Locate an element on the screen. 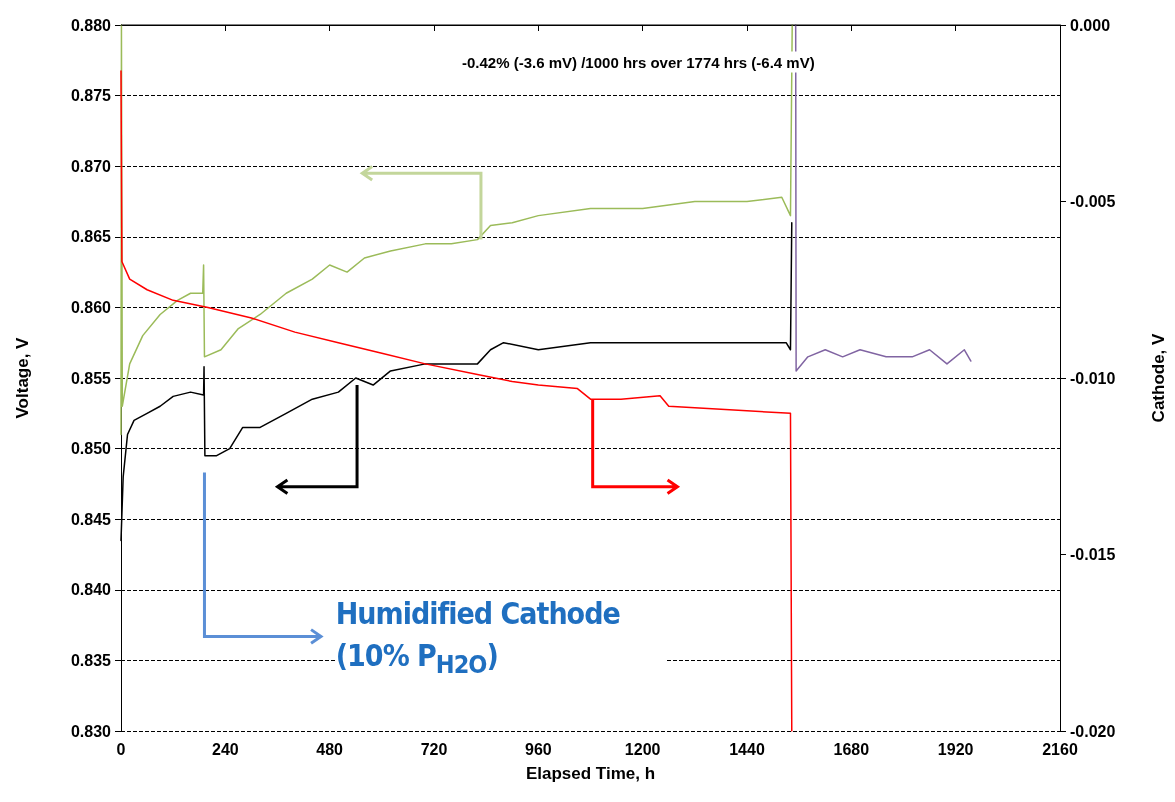 This screenshot has height=802, width=1175. x-tick-label: 960 is located at coordinates (538, 749).